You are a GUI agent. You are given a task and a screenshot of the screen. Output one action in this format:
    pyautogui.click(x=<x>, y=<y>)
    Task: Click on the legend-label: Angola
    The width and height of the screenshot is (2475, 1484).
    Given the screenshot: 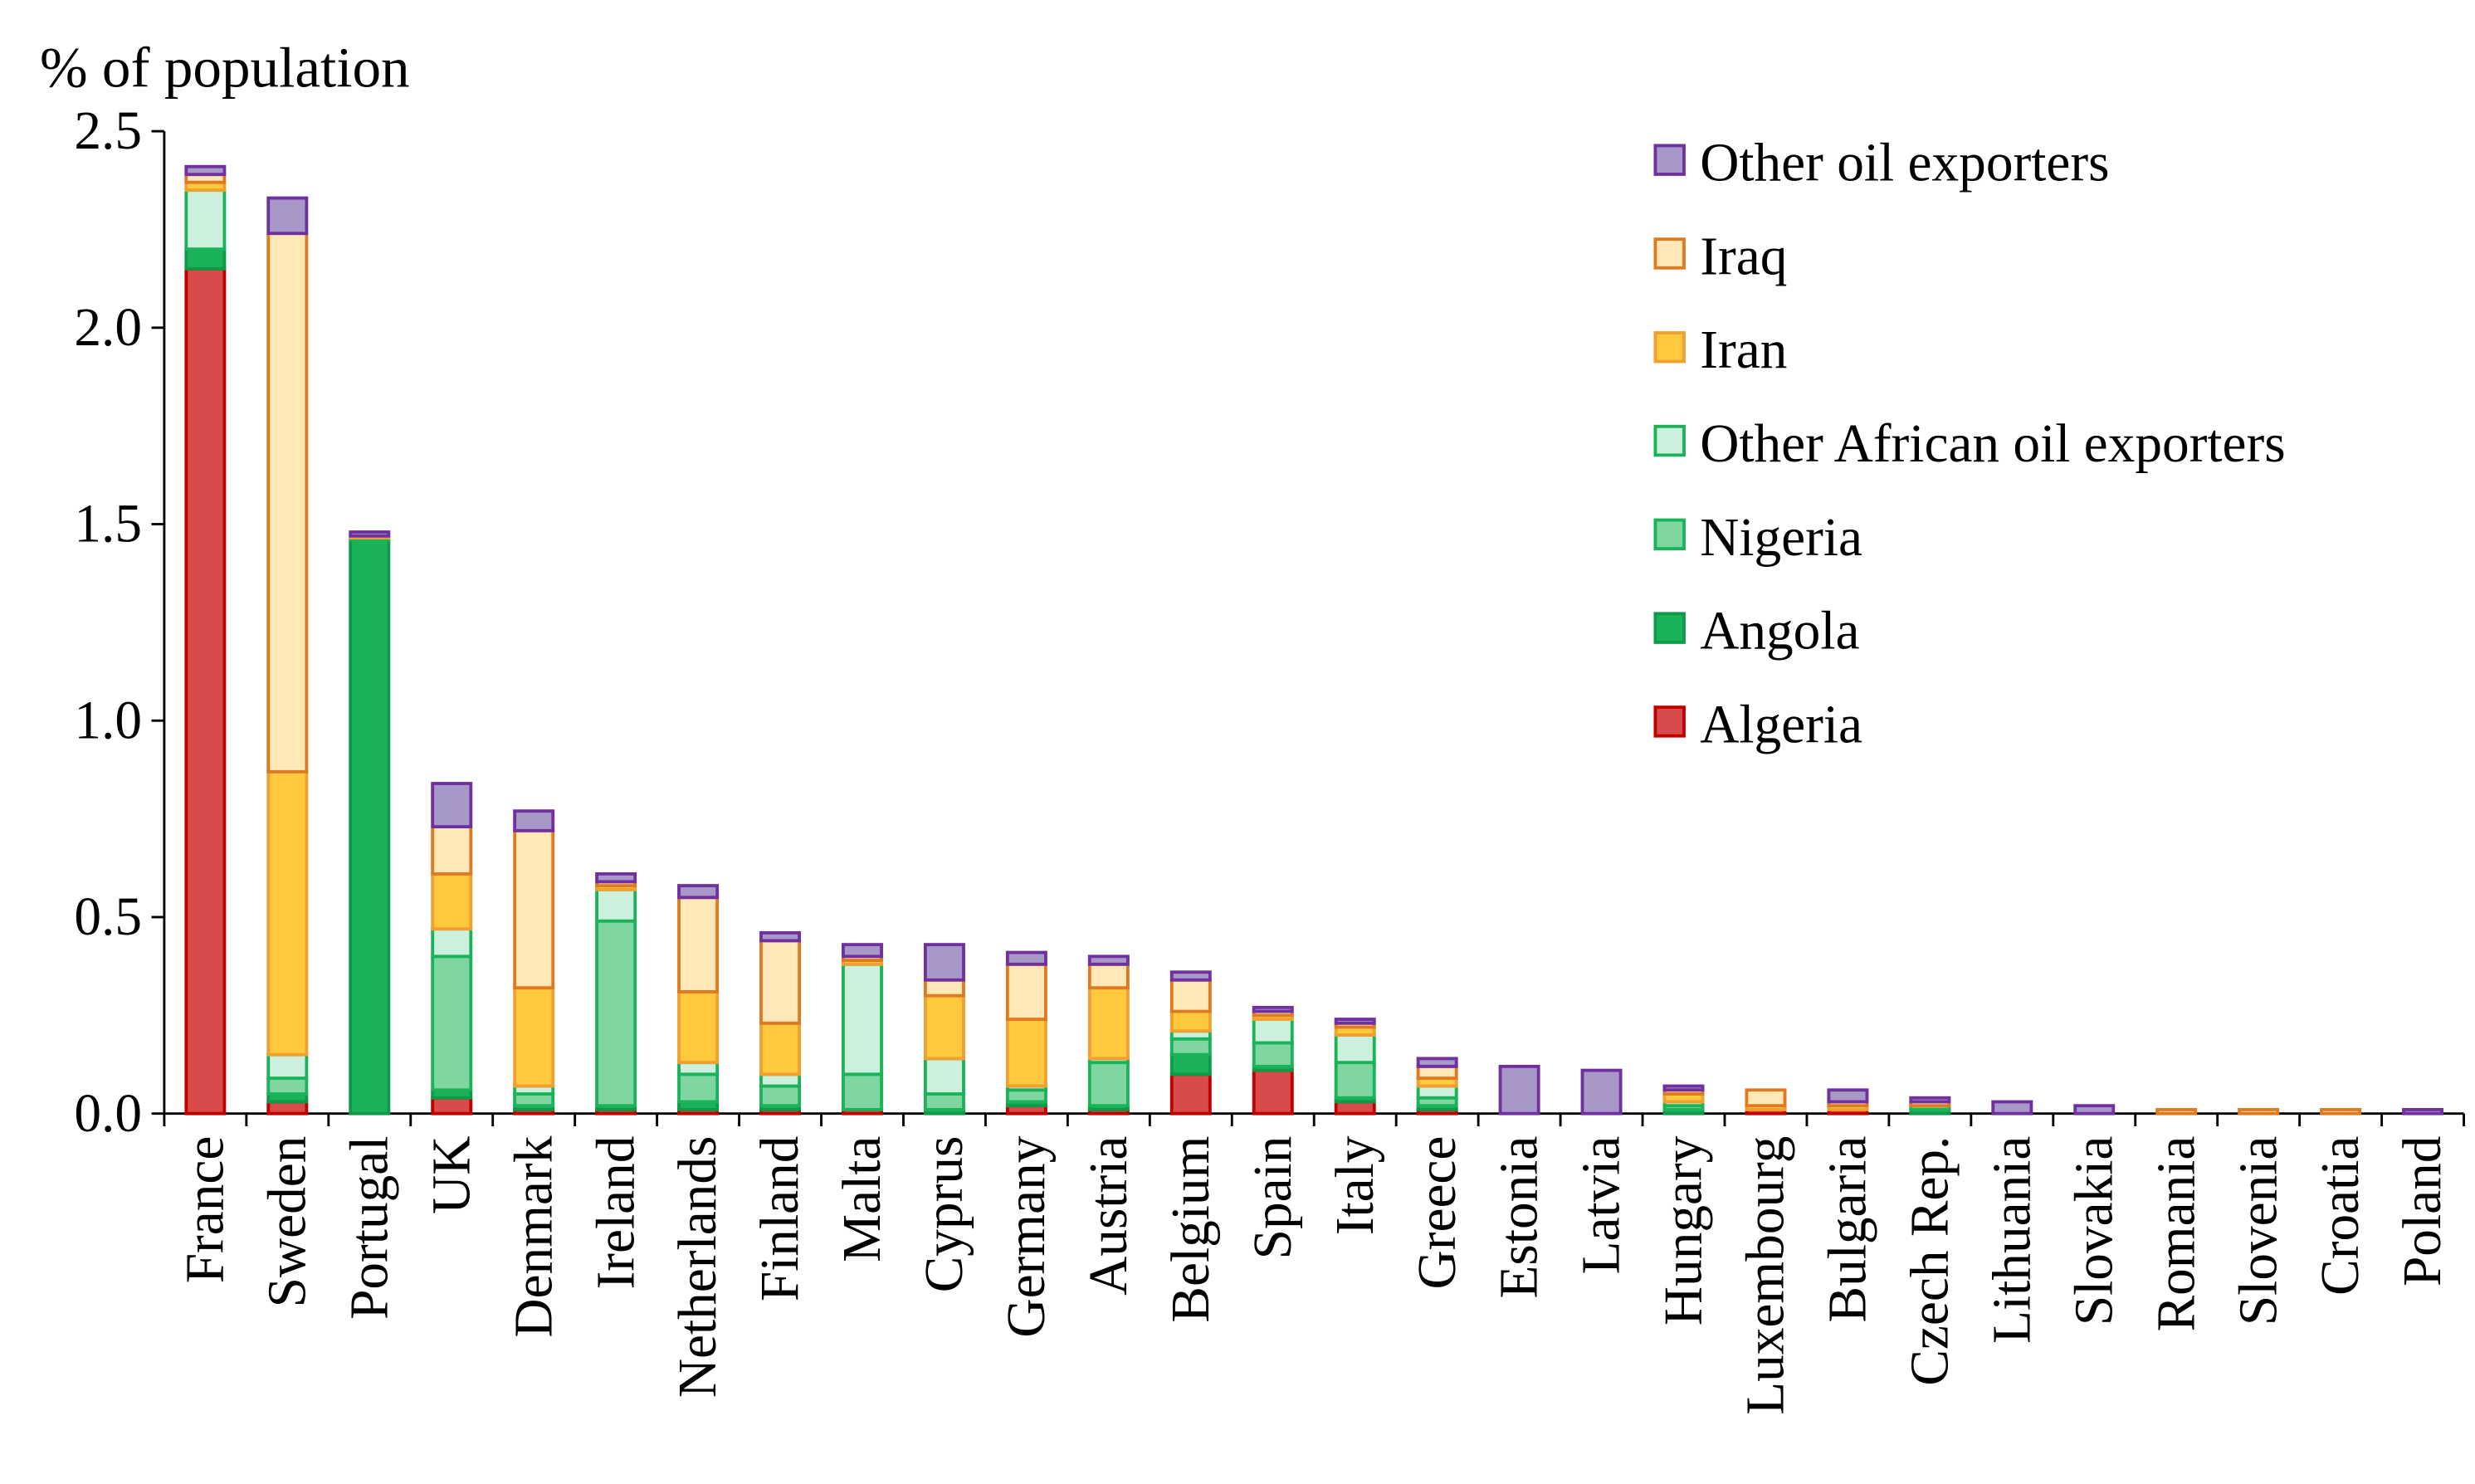 What is the action you would take?
    pyautogui.click(x=1779, y=631)
    